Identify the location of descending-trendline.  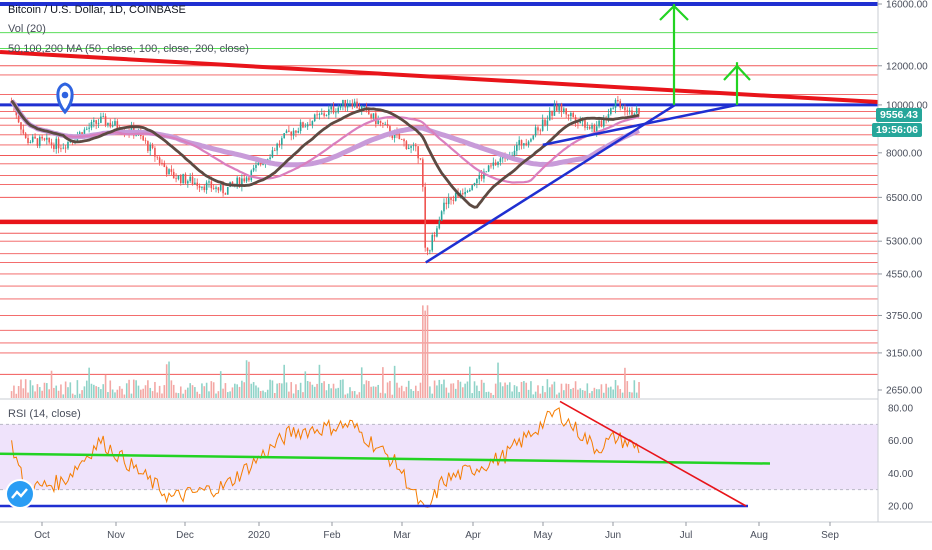
(439, 77).